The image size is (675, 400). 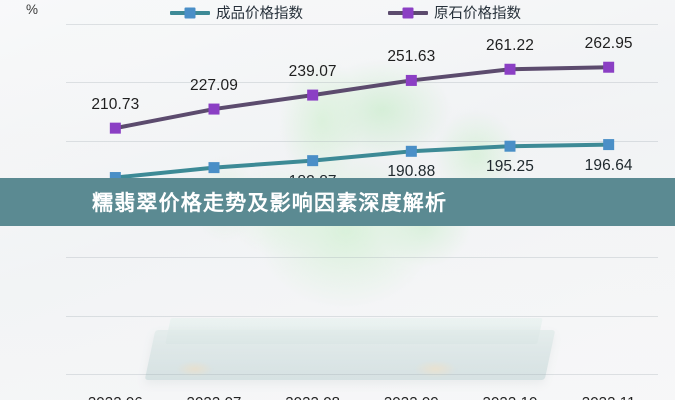 I want to click on title-banner: 糯翡翠价格走势及影响因素深度解析, so click(x=337, y=202).